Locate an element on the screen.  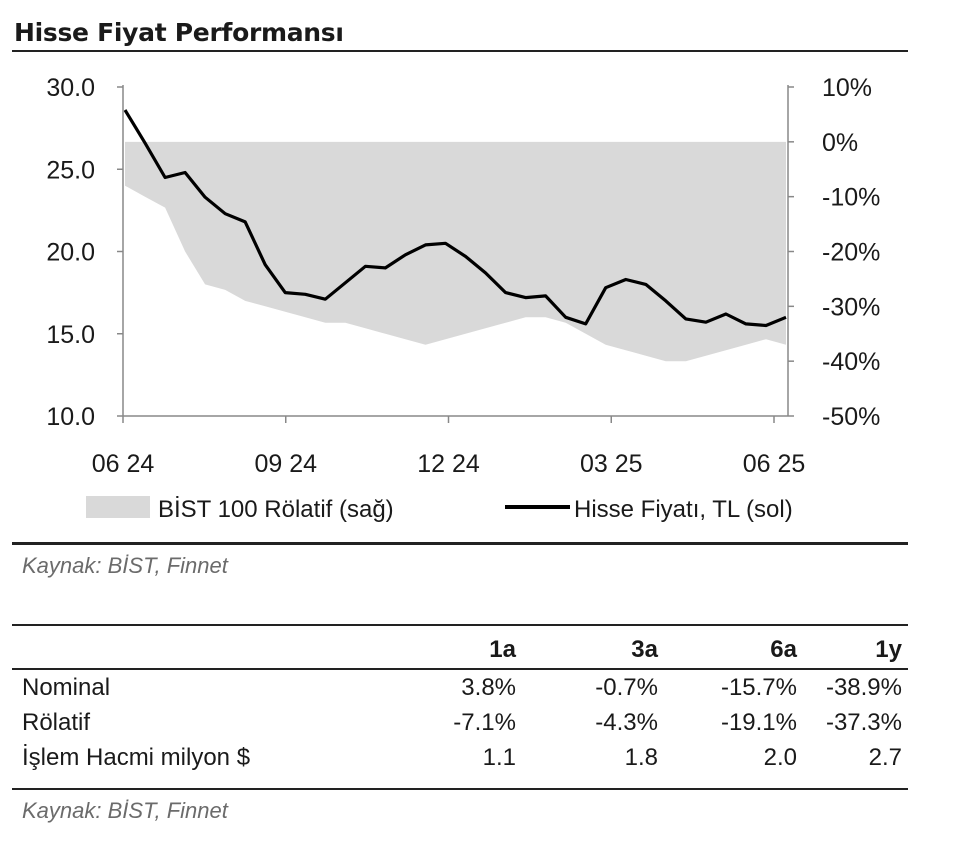
title-rule is located at coordinates (460, 51).